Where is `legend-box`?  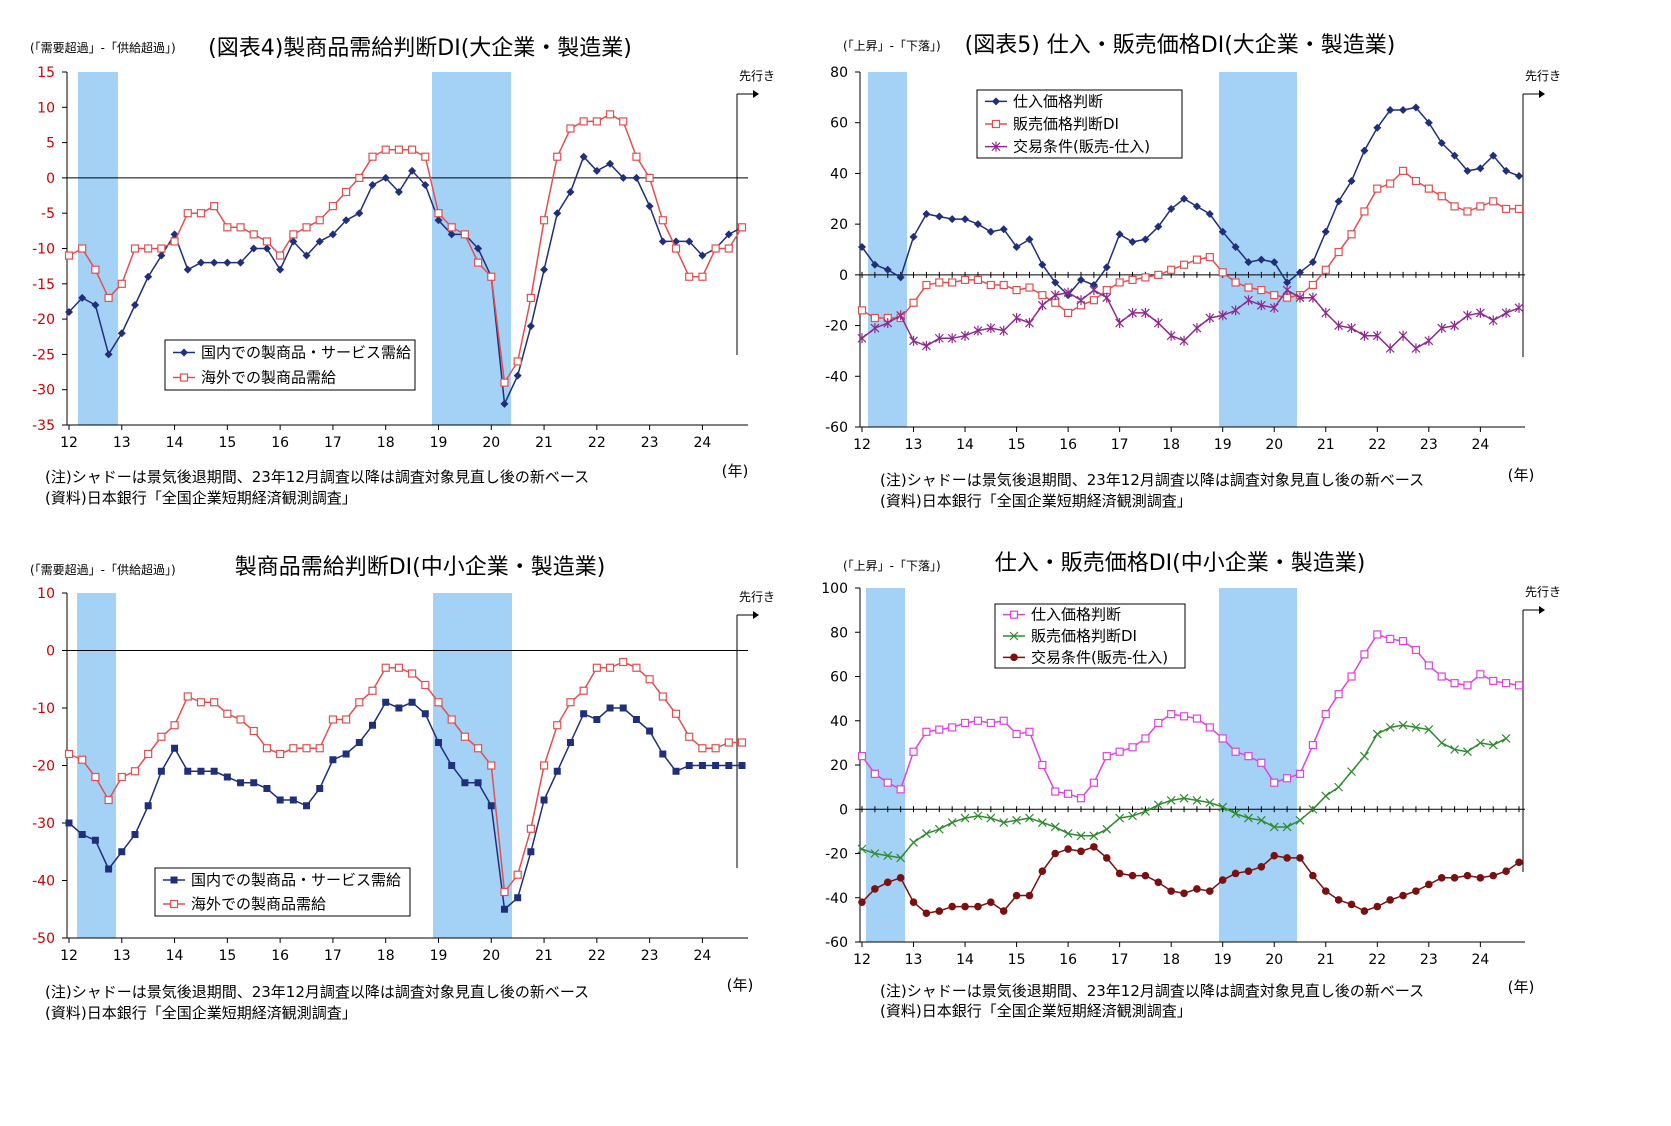
legend-box is located at coordinates (1079, 124).